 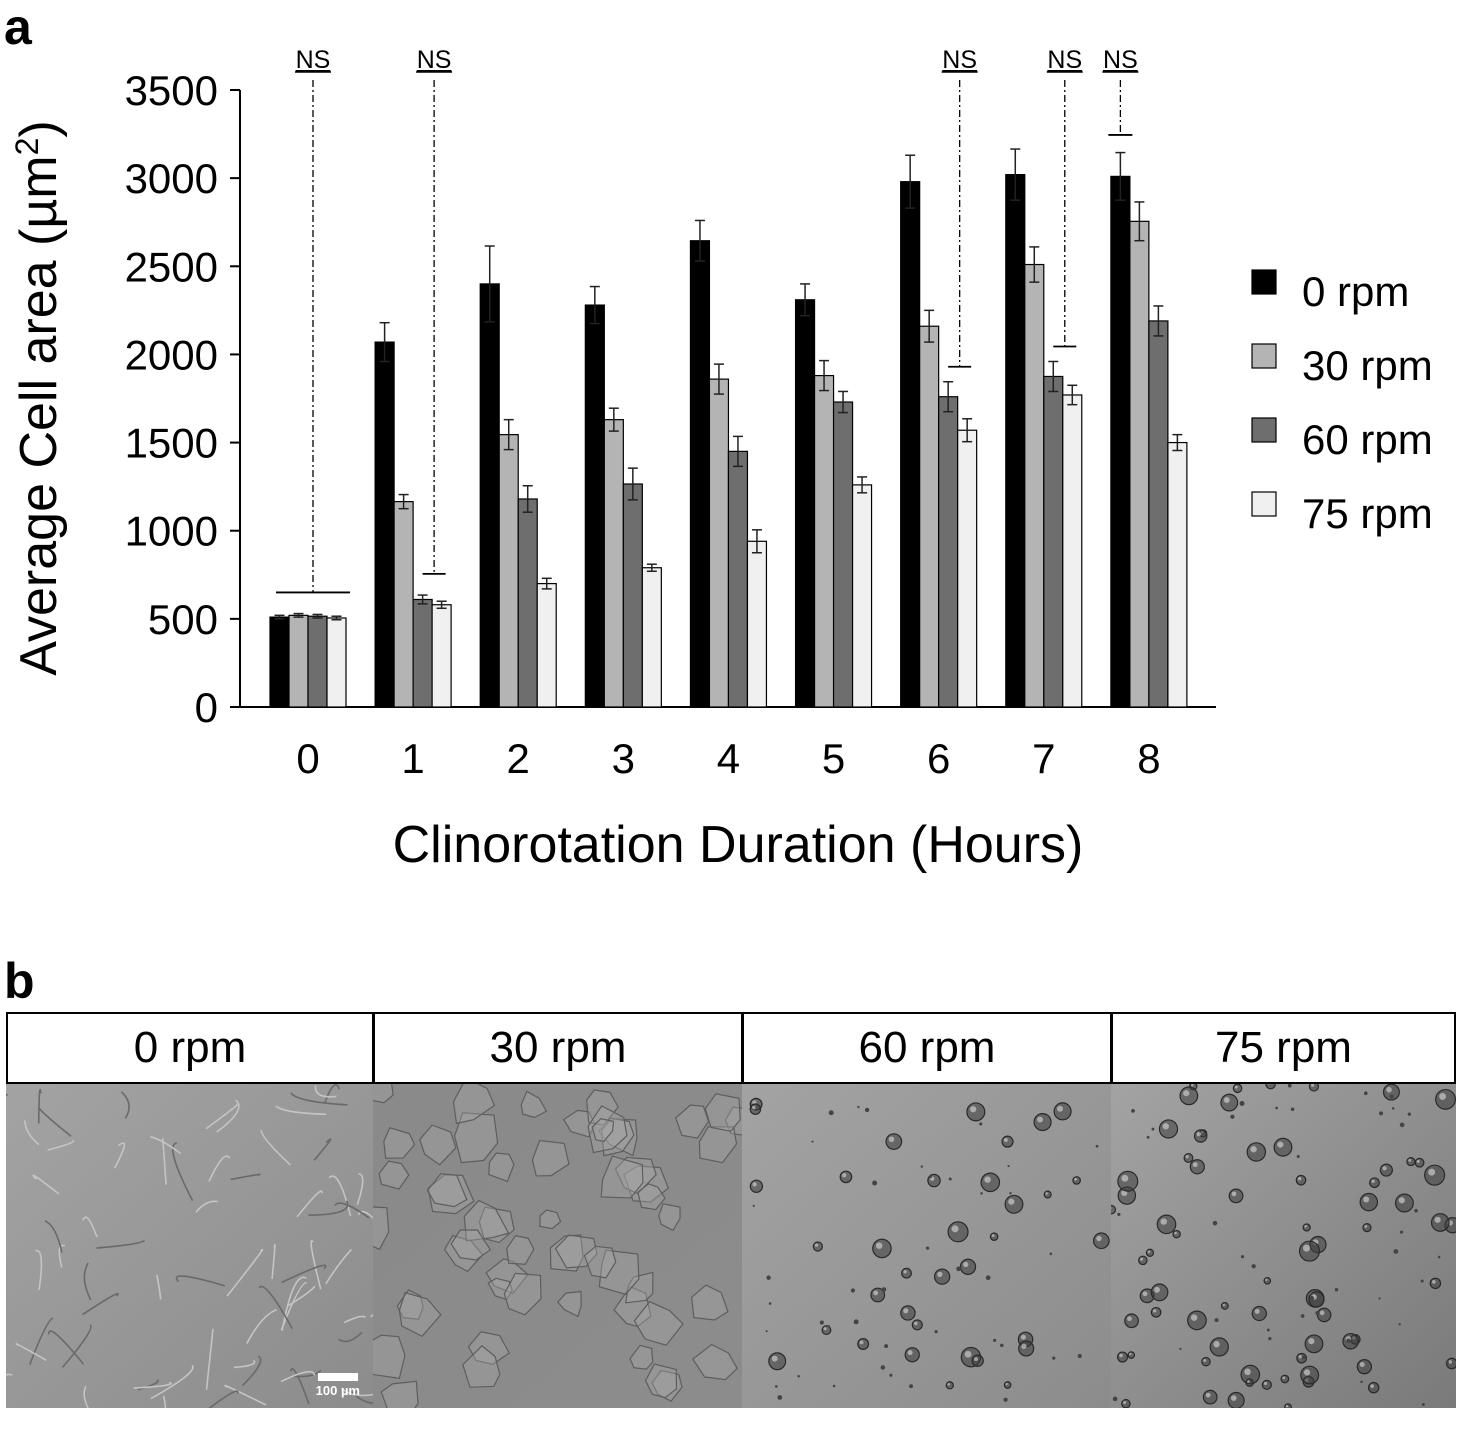 What do you see at coordinates (558, 1048) in the screenshot?
I see `micrograph-header: 30 rpm` at bounding box center [558, 1048].